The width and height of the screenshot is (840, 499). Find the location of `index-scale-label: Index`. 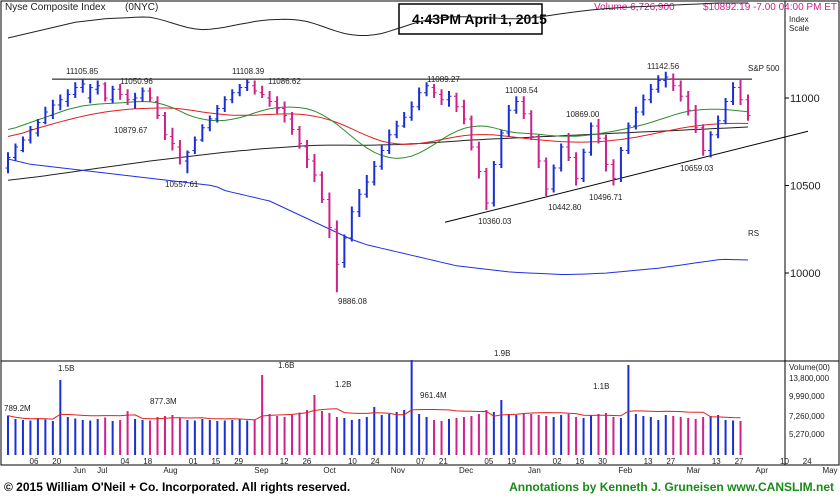

index-scale-label: Index is located at coordinates (799, 19).